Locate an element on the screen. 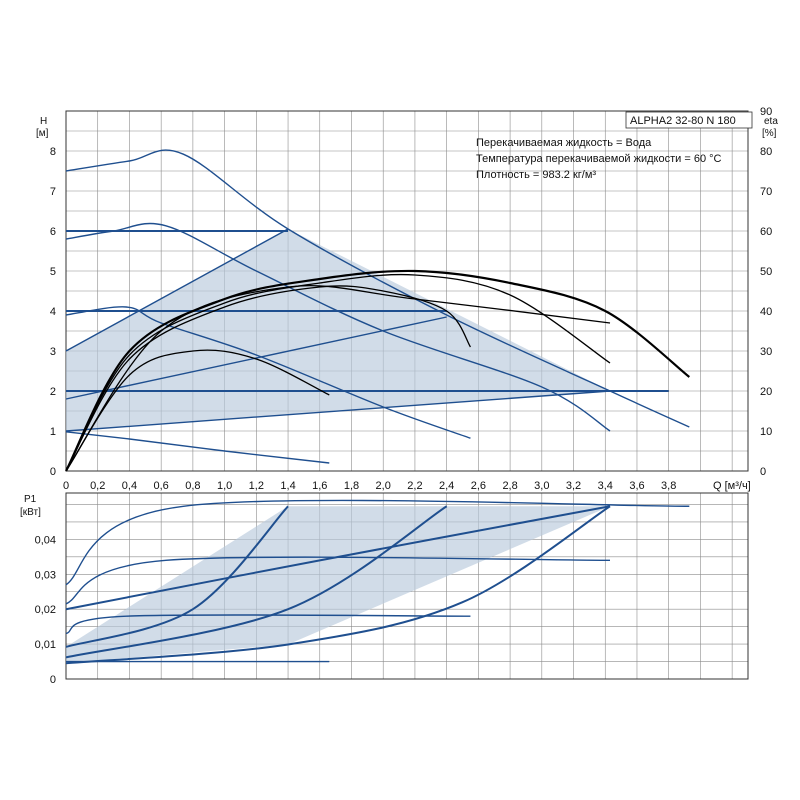 The width and height of the screenshot is (800, 800). x-tick-label: 3,8 is located at coordinates (668, 486).